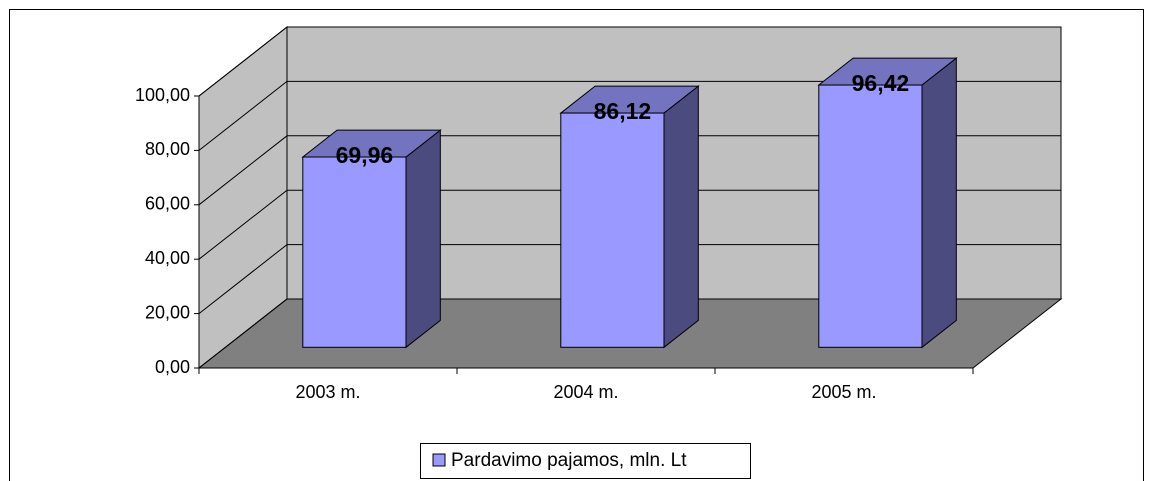 The image size is (1155, 481). Describe the element at coordinates (439, 460) in the screenshot. I see `legend-swatch` at that location.